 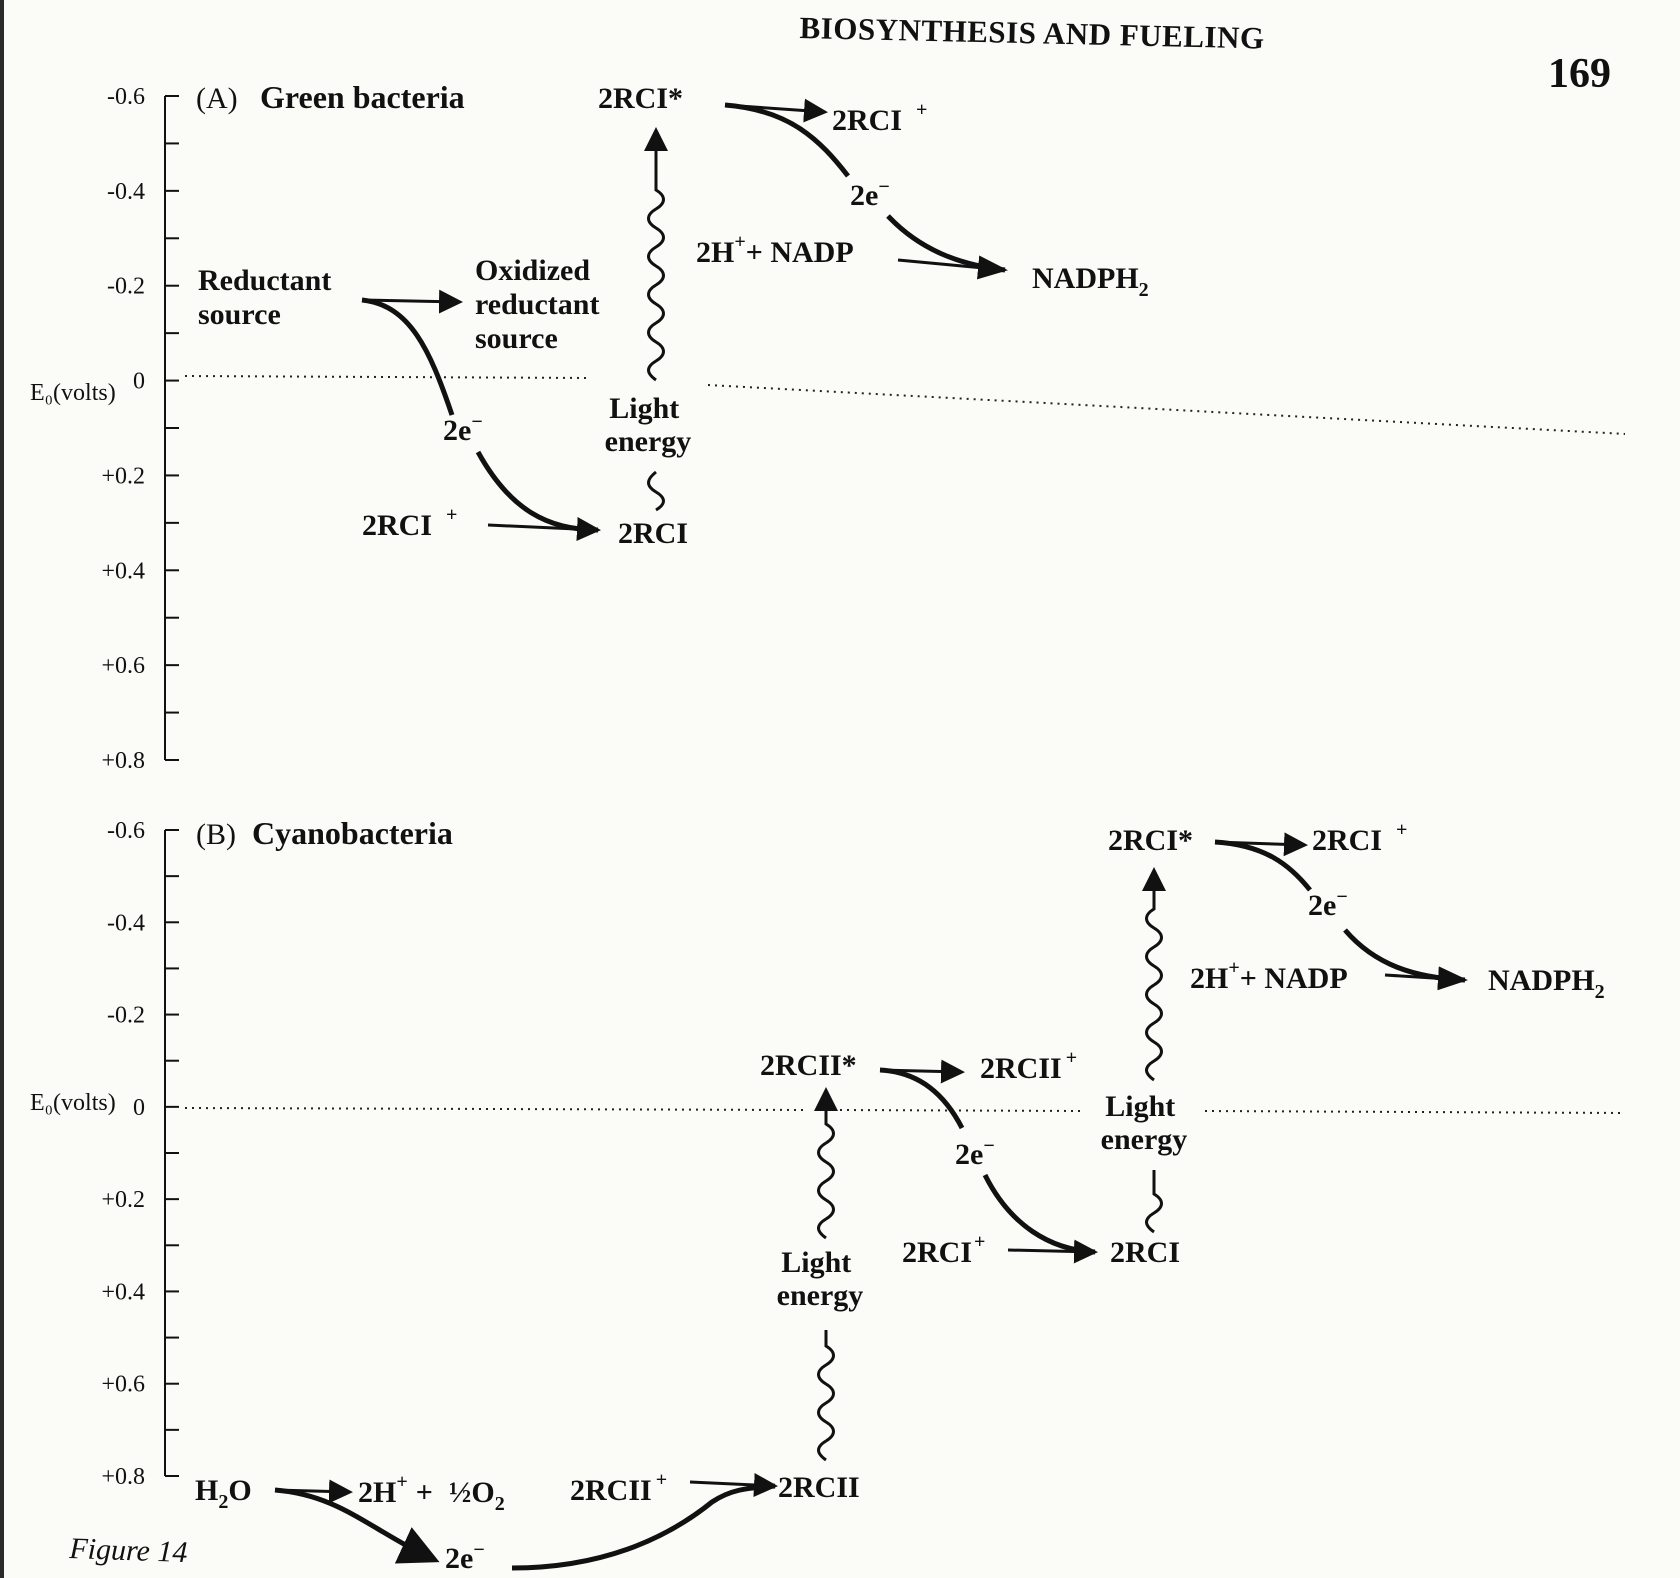 I want to click on light-wave-b1-lower, so click(x=826, y=1396).